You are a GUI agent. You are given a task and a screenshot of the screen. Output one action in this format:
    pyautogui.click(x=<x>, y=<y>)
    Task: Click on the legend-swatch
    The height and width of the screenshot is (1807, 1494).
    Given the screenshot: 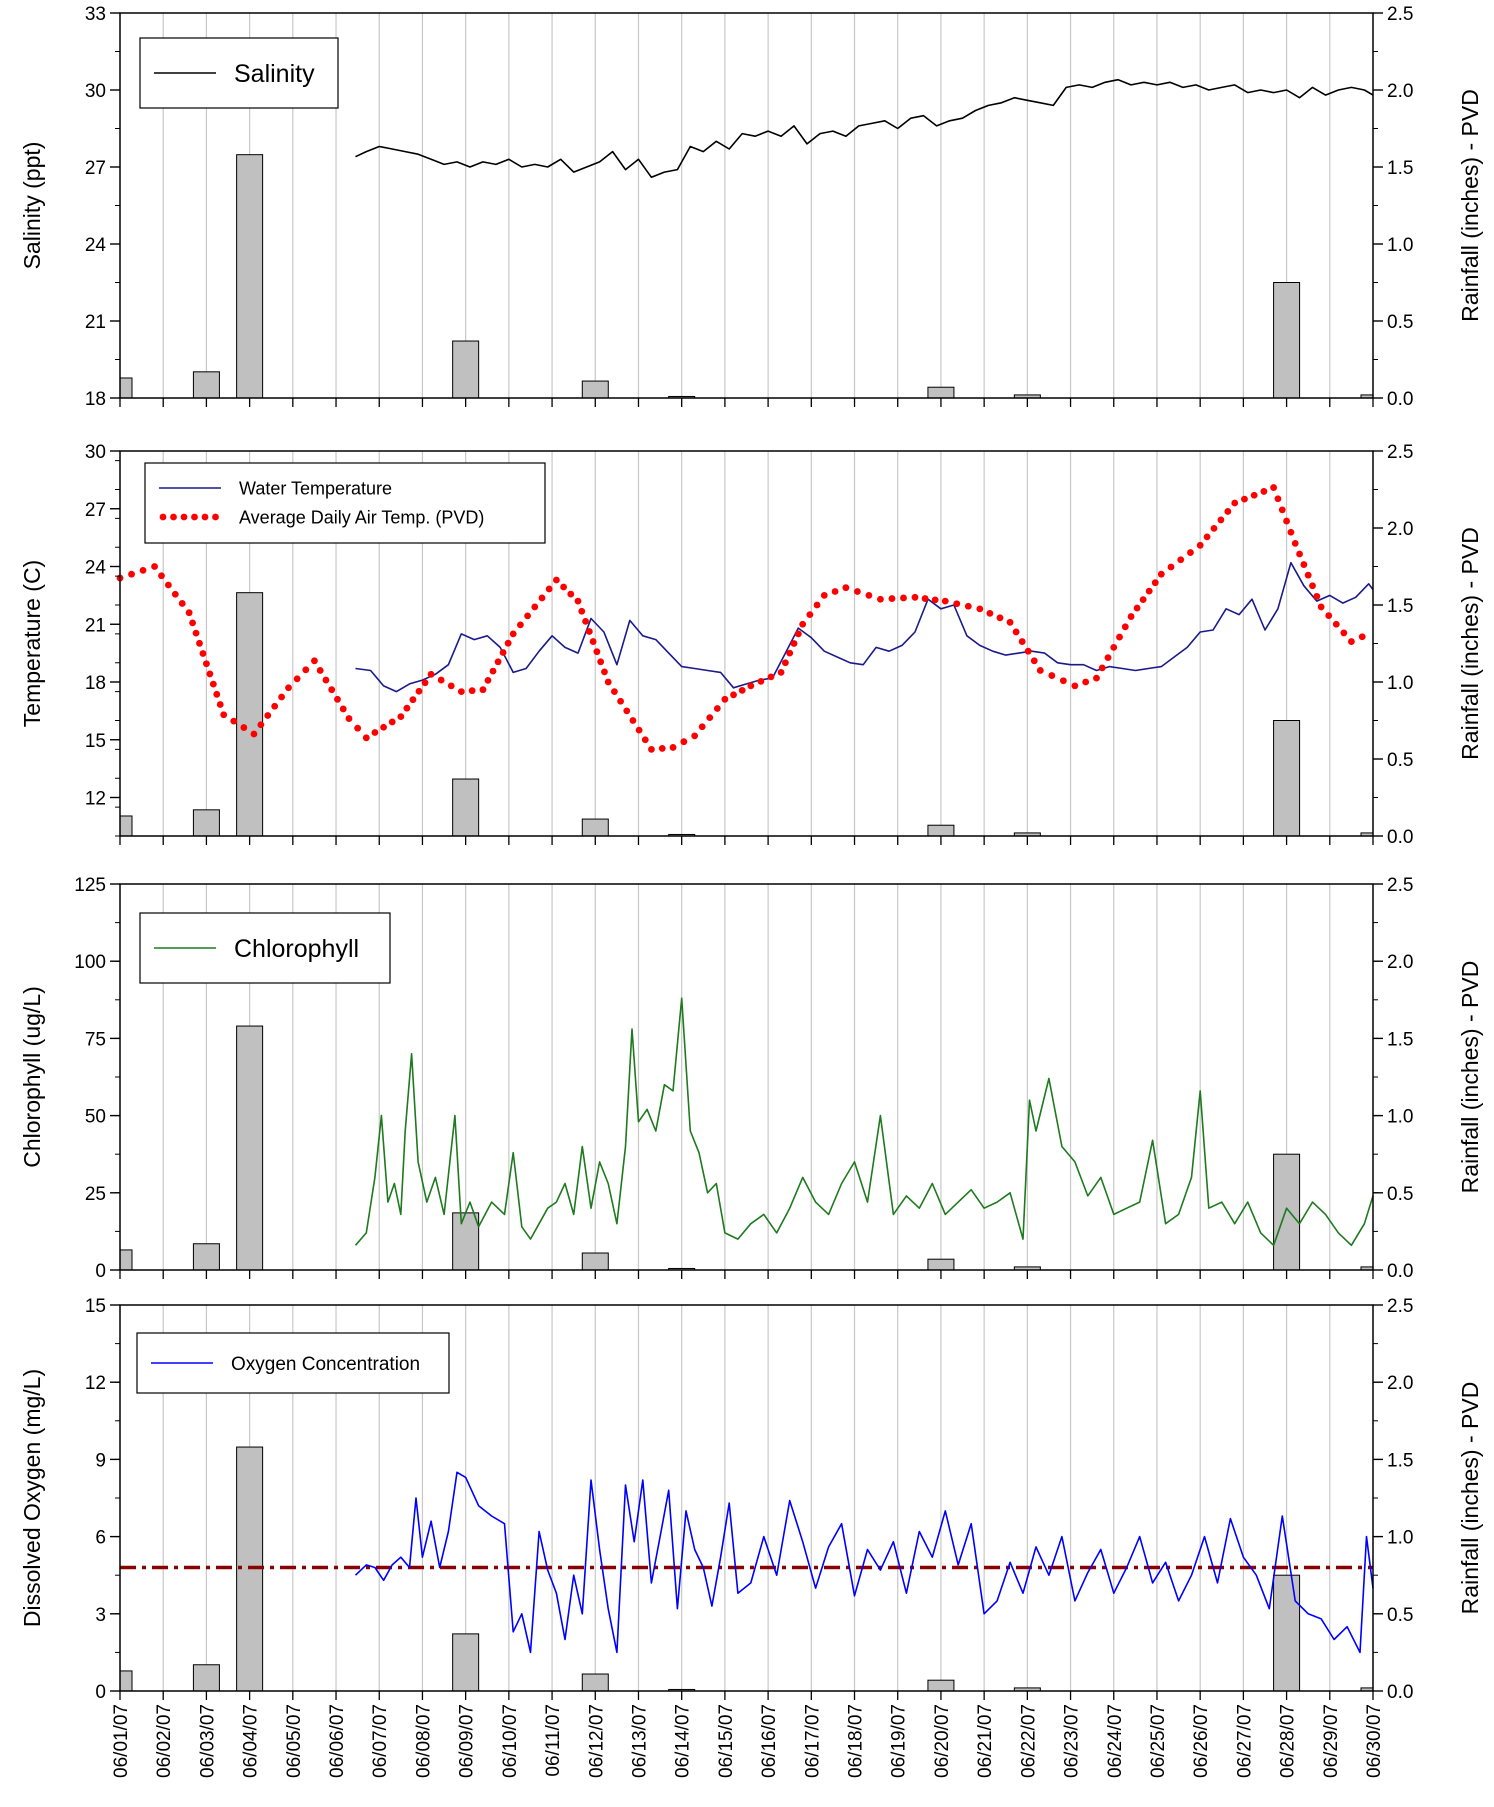 What is the action you would take?
    pyautogui.click(x=184, y=517)
    